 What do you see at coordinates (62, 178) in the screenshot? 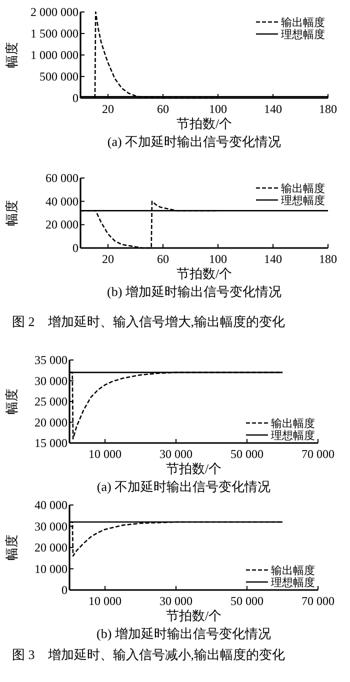
I see `y-tick-label: 60 000` at bounding box center [62, 178].